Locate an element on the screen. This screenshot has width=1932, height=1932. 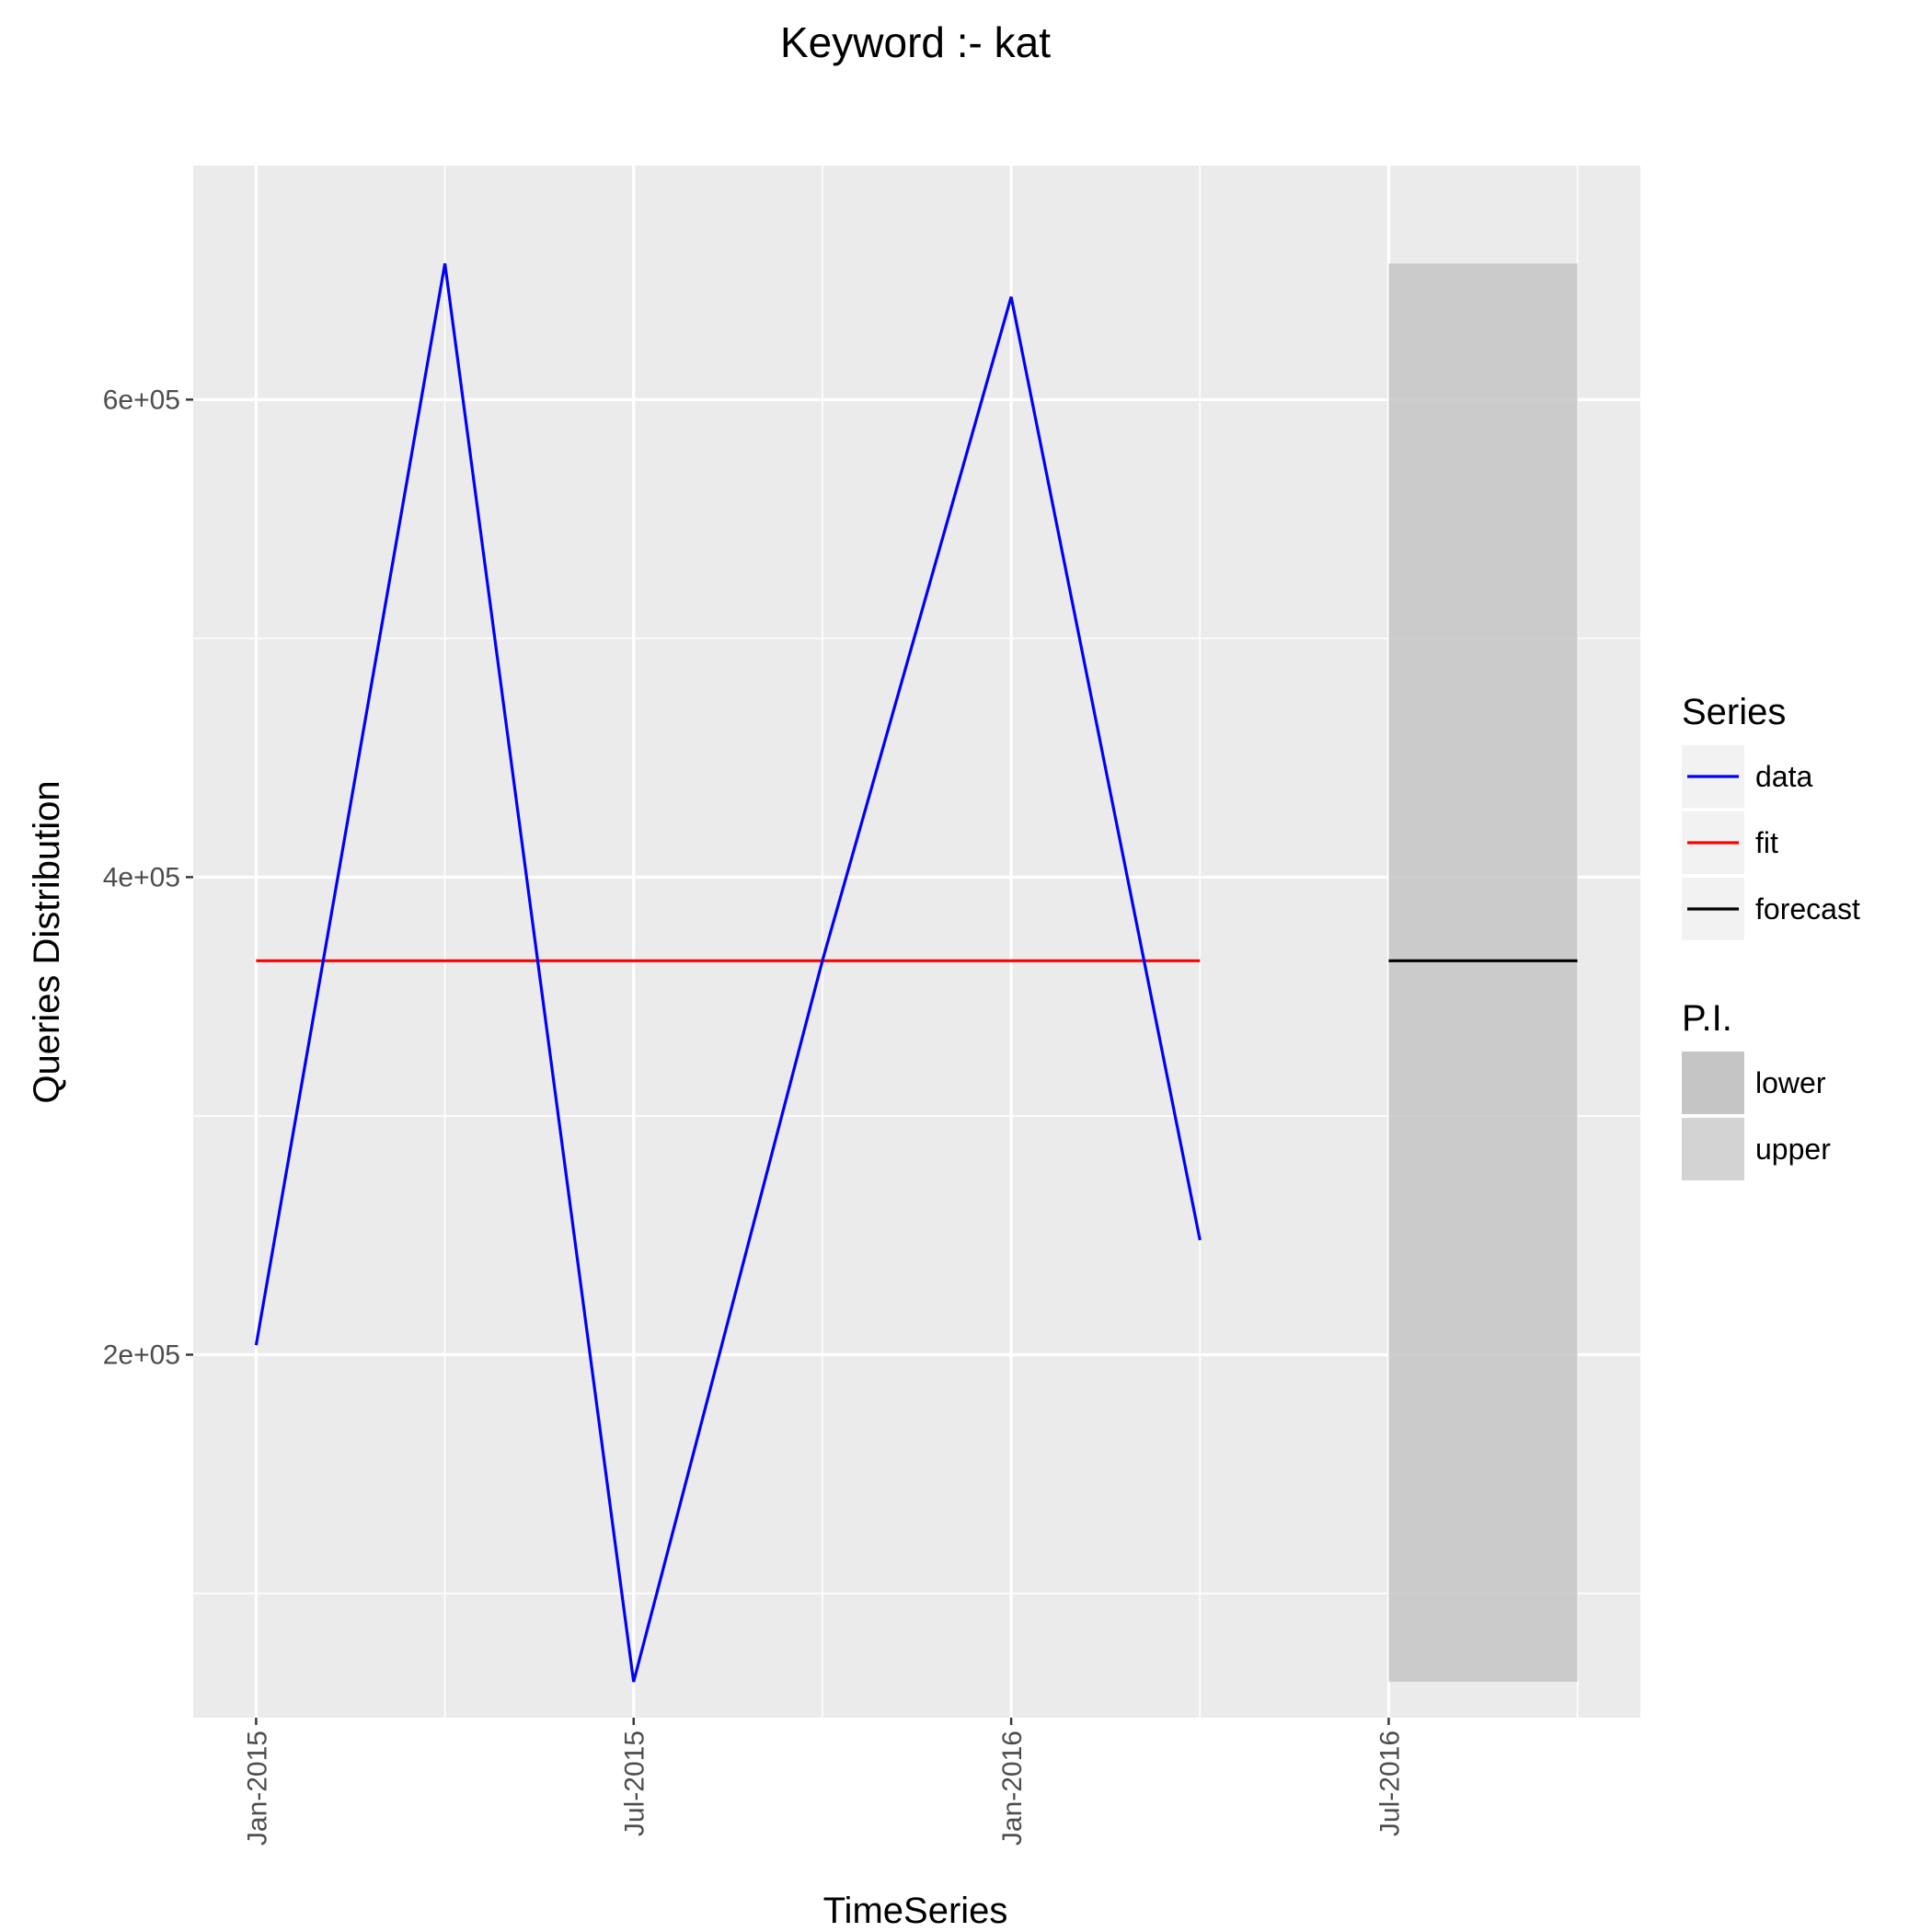
y-tick-label: 4e+05 is located at coordinates (141, 877).